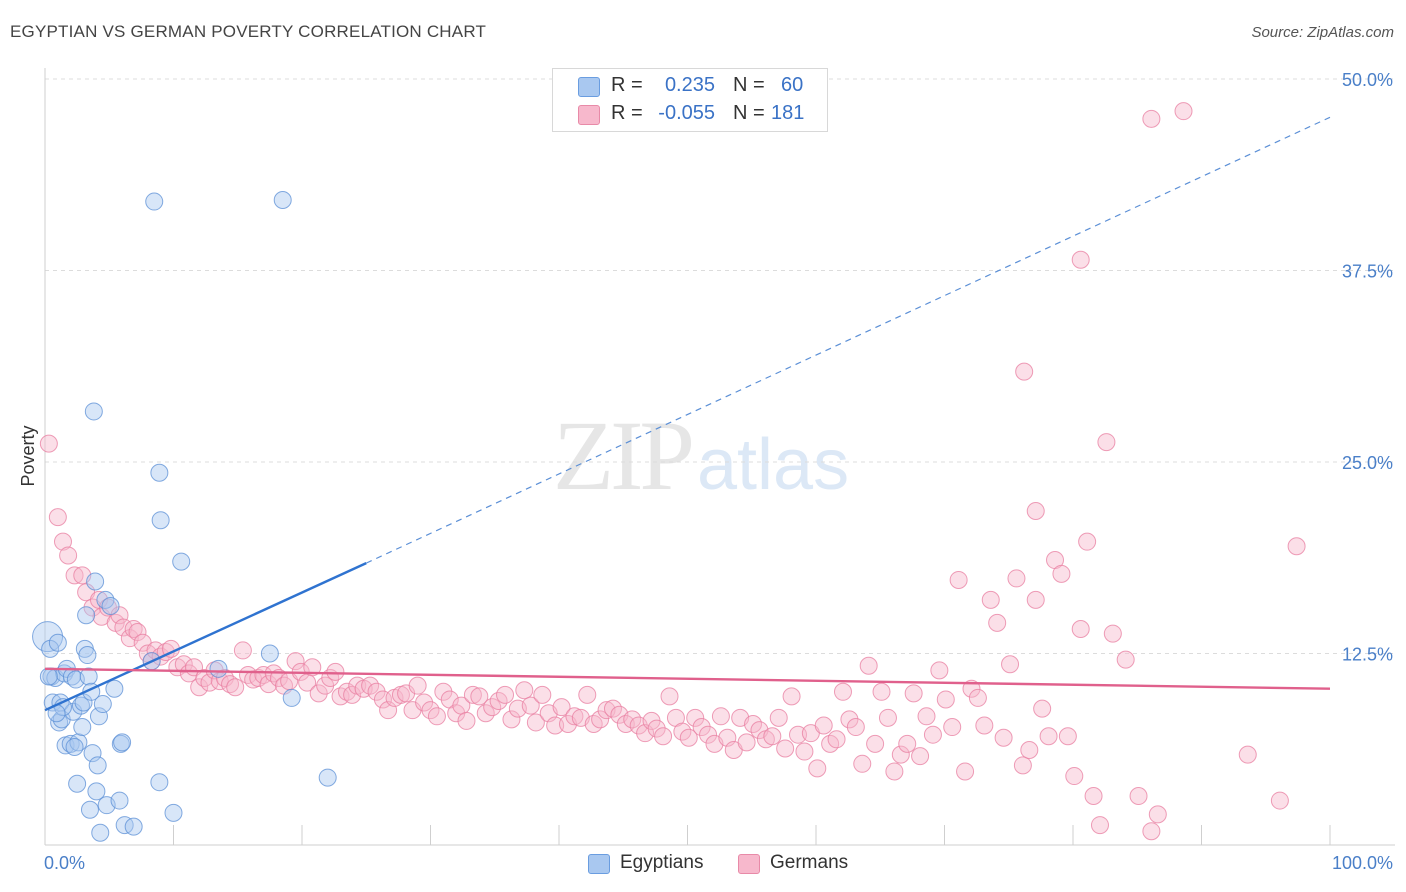 The height and width of the screenshot is (892, 1406). I want to click on legend-n-value: 60, so click(792, 85).